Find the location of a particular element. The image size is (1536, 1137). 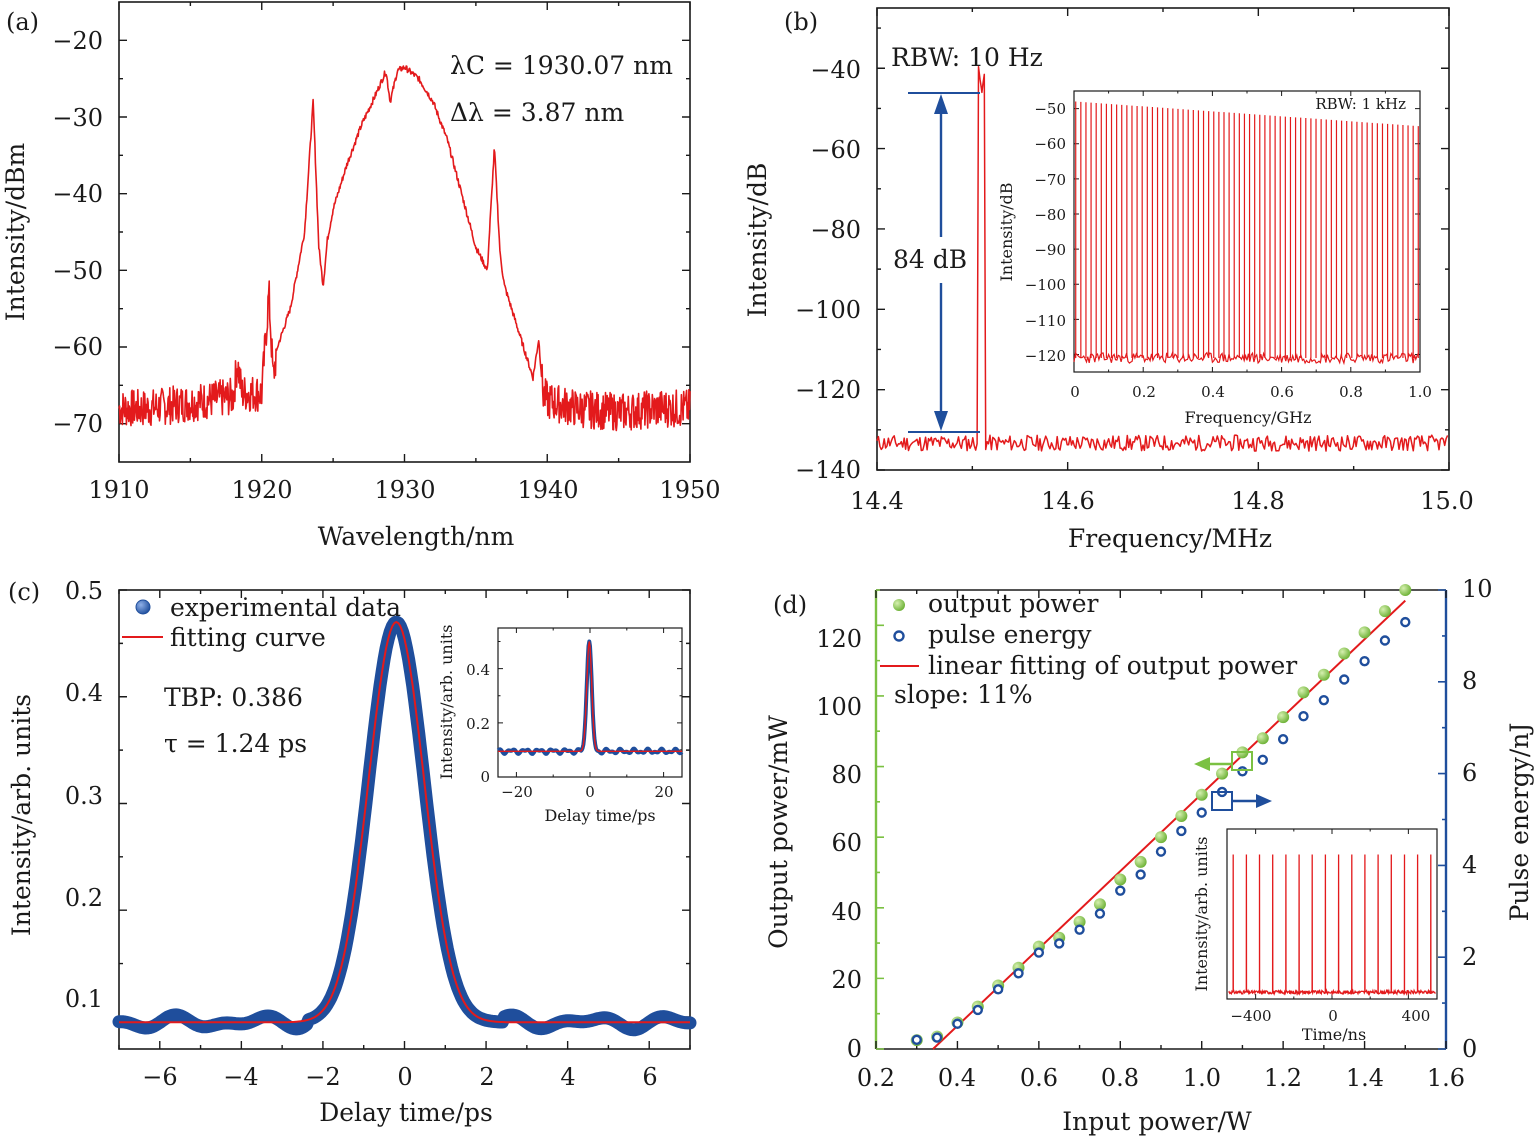

y2-tick-label: 8 is located at coordinates (1469, 681).